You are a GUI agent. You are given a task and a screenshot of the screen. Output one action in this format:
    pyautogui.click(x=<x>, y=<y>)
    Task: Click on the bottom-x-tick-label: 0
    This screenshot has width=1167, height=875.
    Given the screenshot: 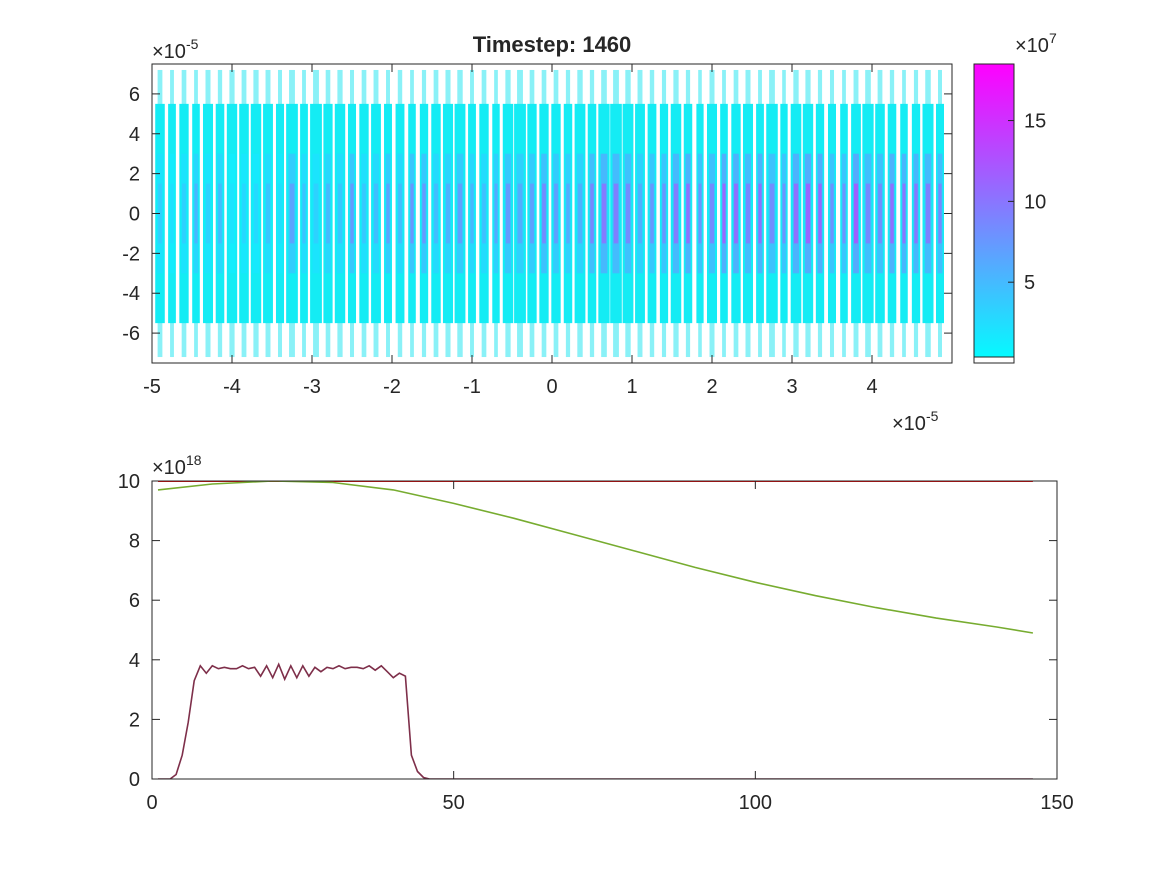 What is the action you would take?
    pyautogui.click(x=151, y=803)
    